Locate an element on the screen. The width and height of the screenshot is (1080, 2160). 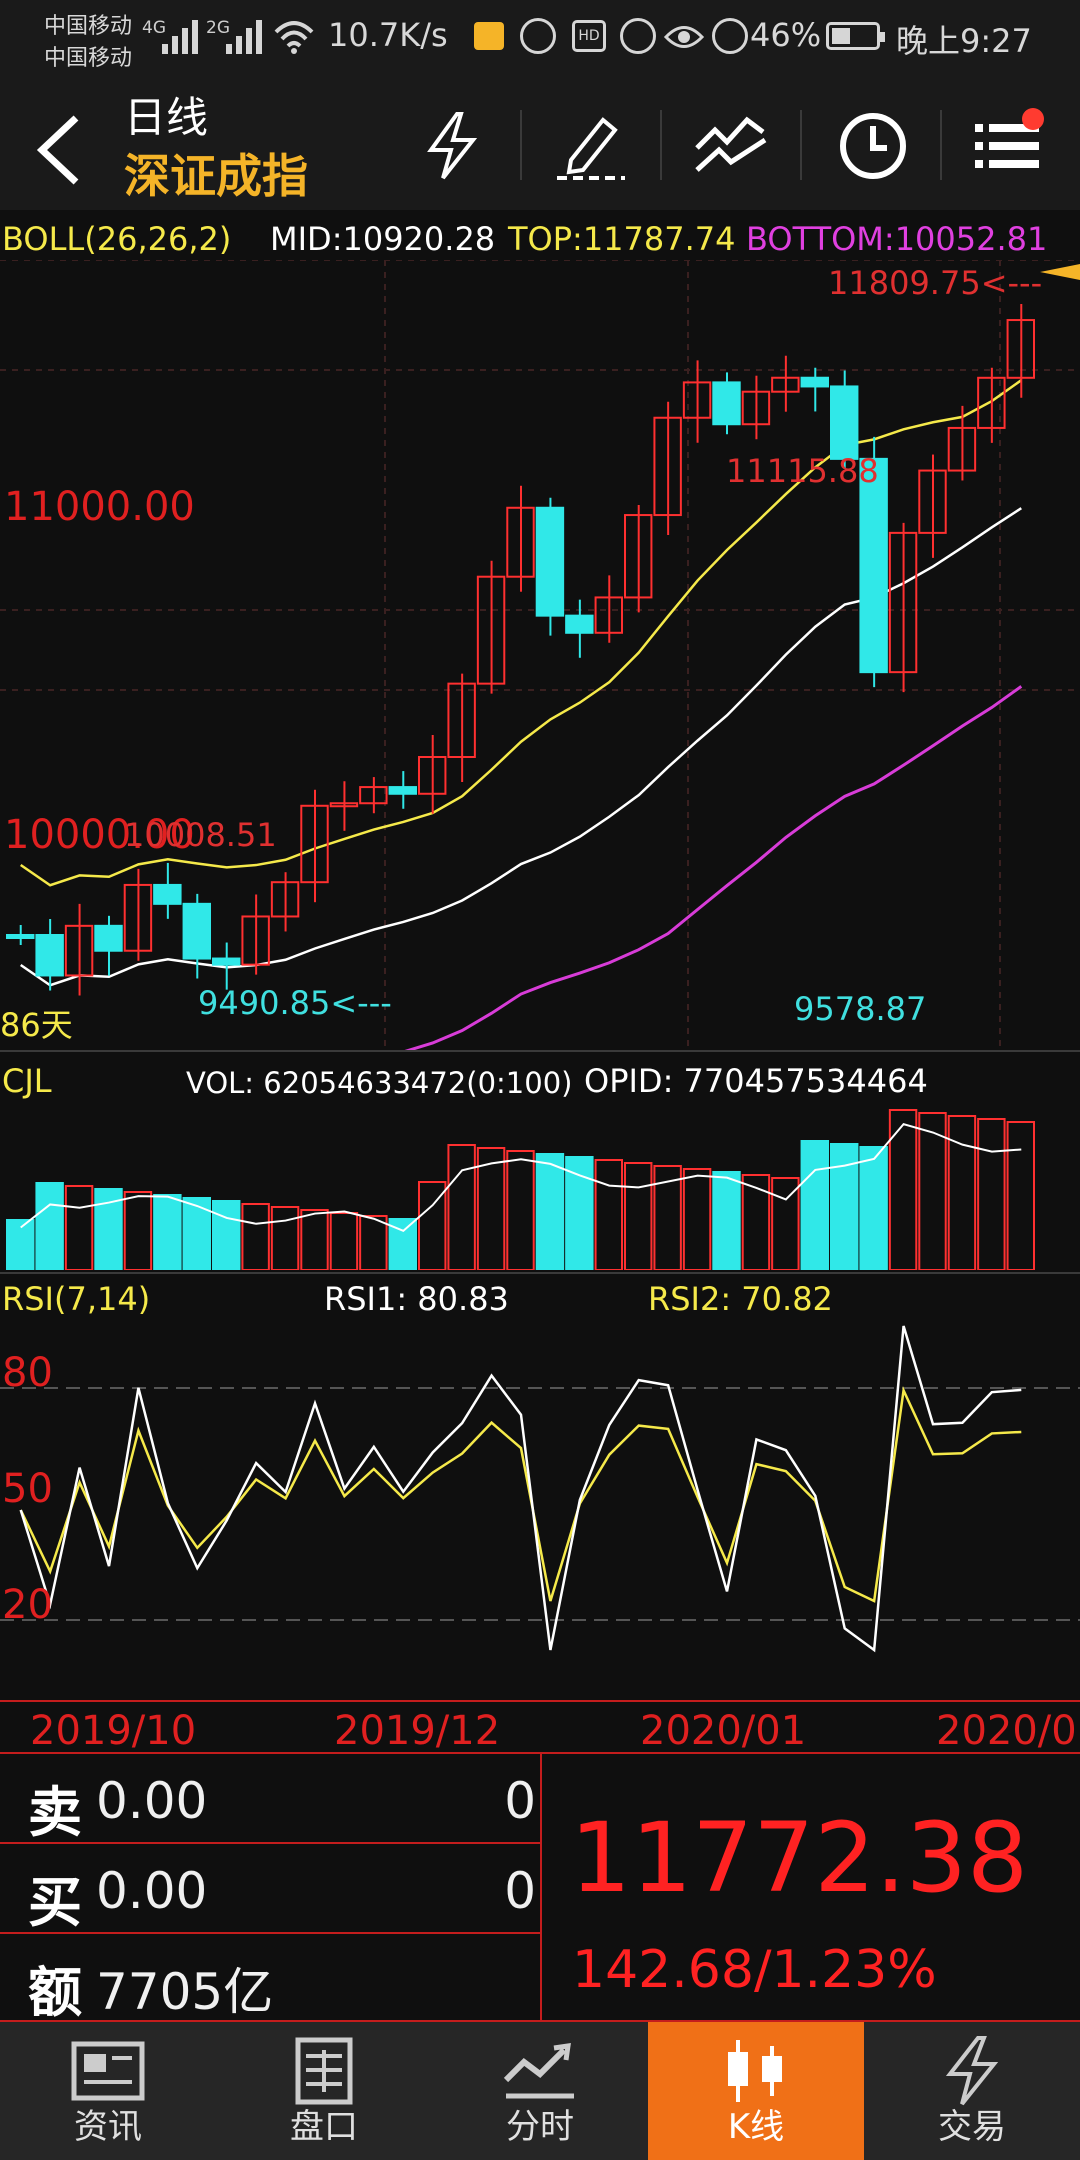
nav-news: 资讯 is located at coordinates (108, 2091).